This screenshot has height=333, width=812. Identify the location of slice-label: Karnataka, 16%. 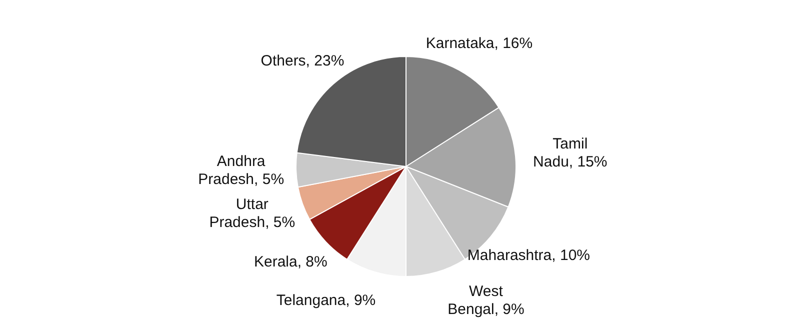
(479, 43).